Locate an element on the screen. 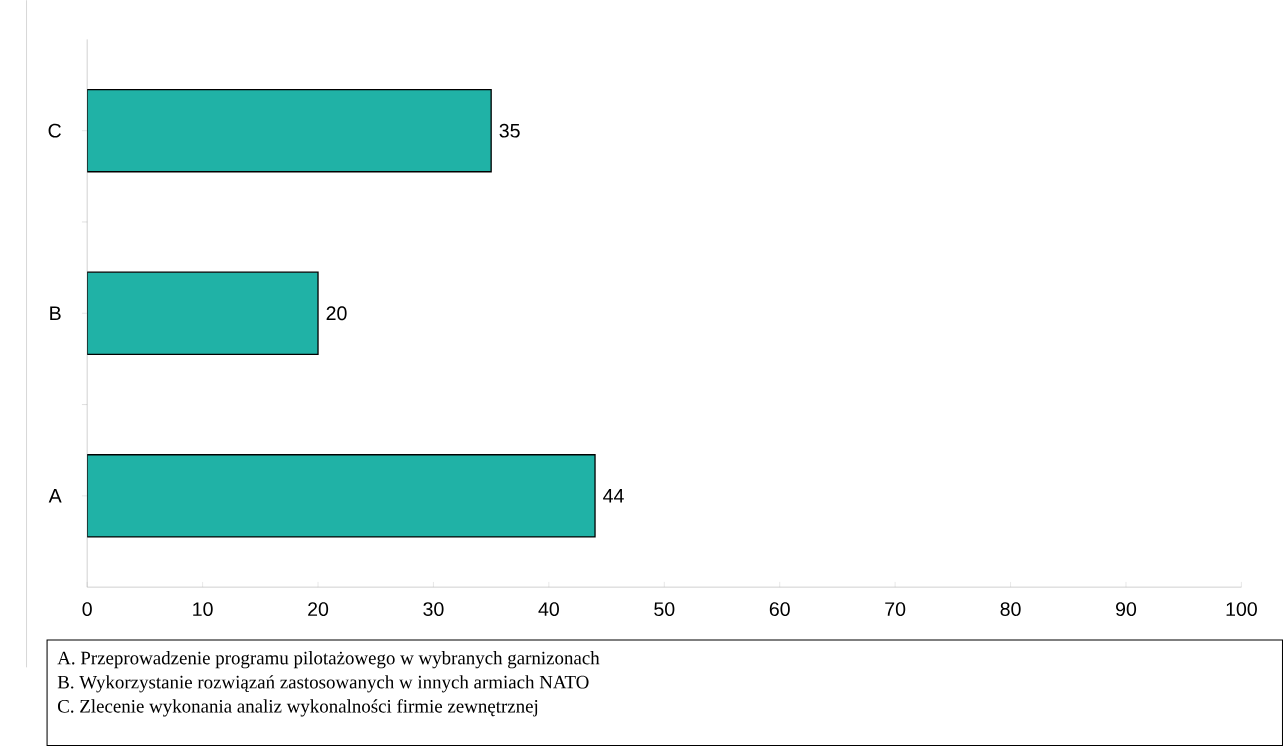 The width and height of the screenshot is (1283, 746). x-tick-label: 0 is located at coordinates (87, 609).